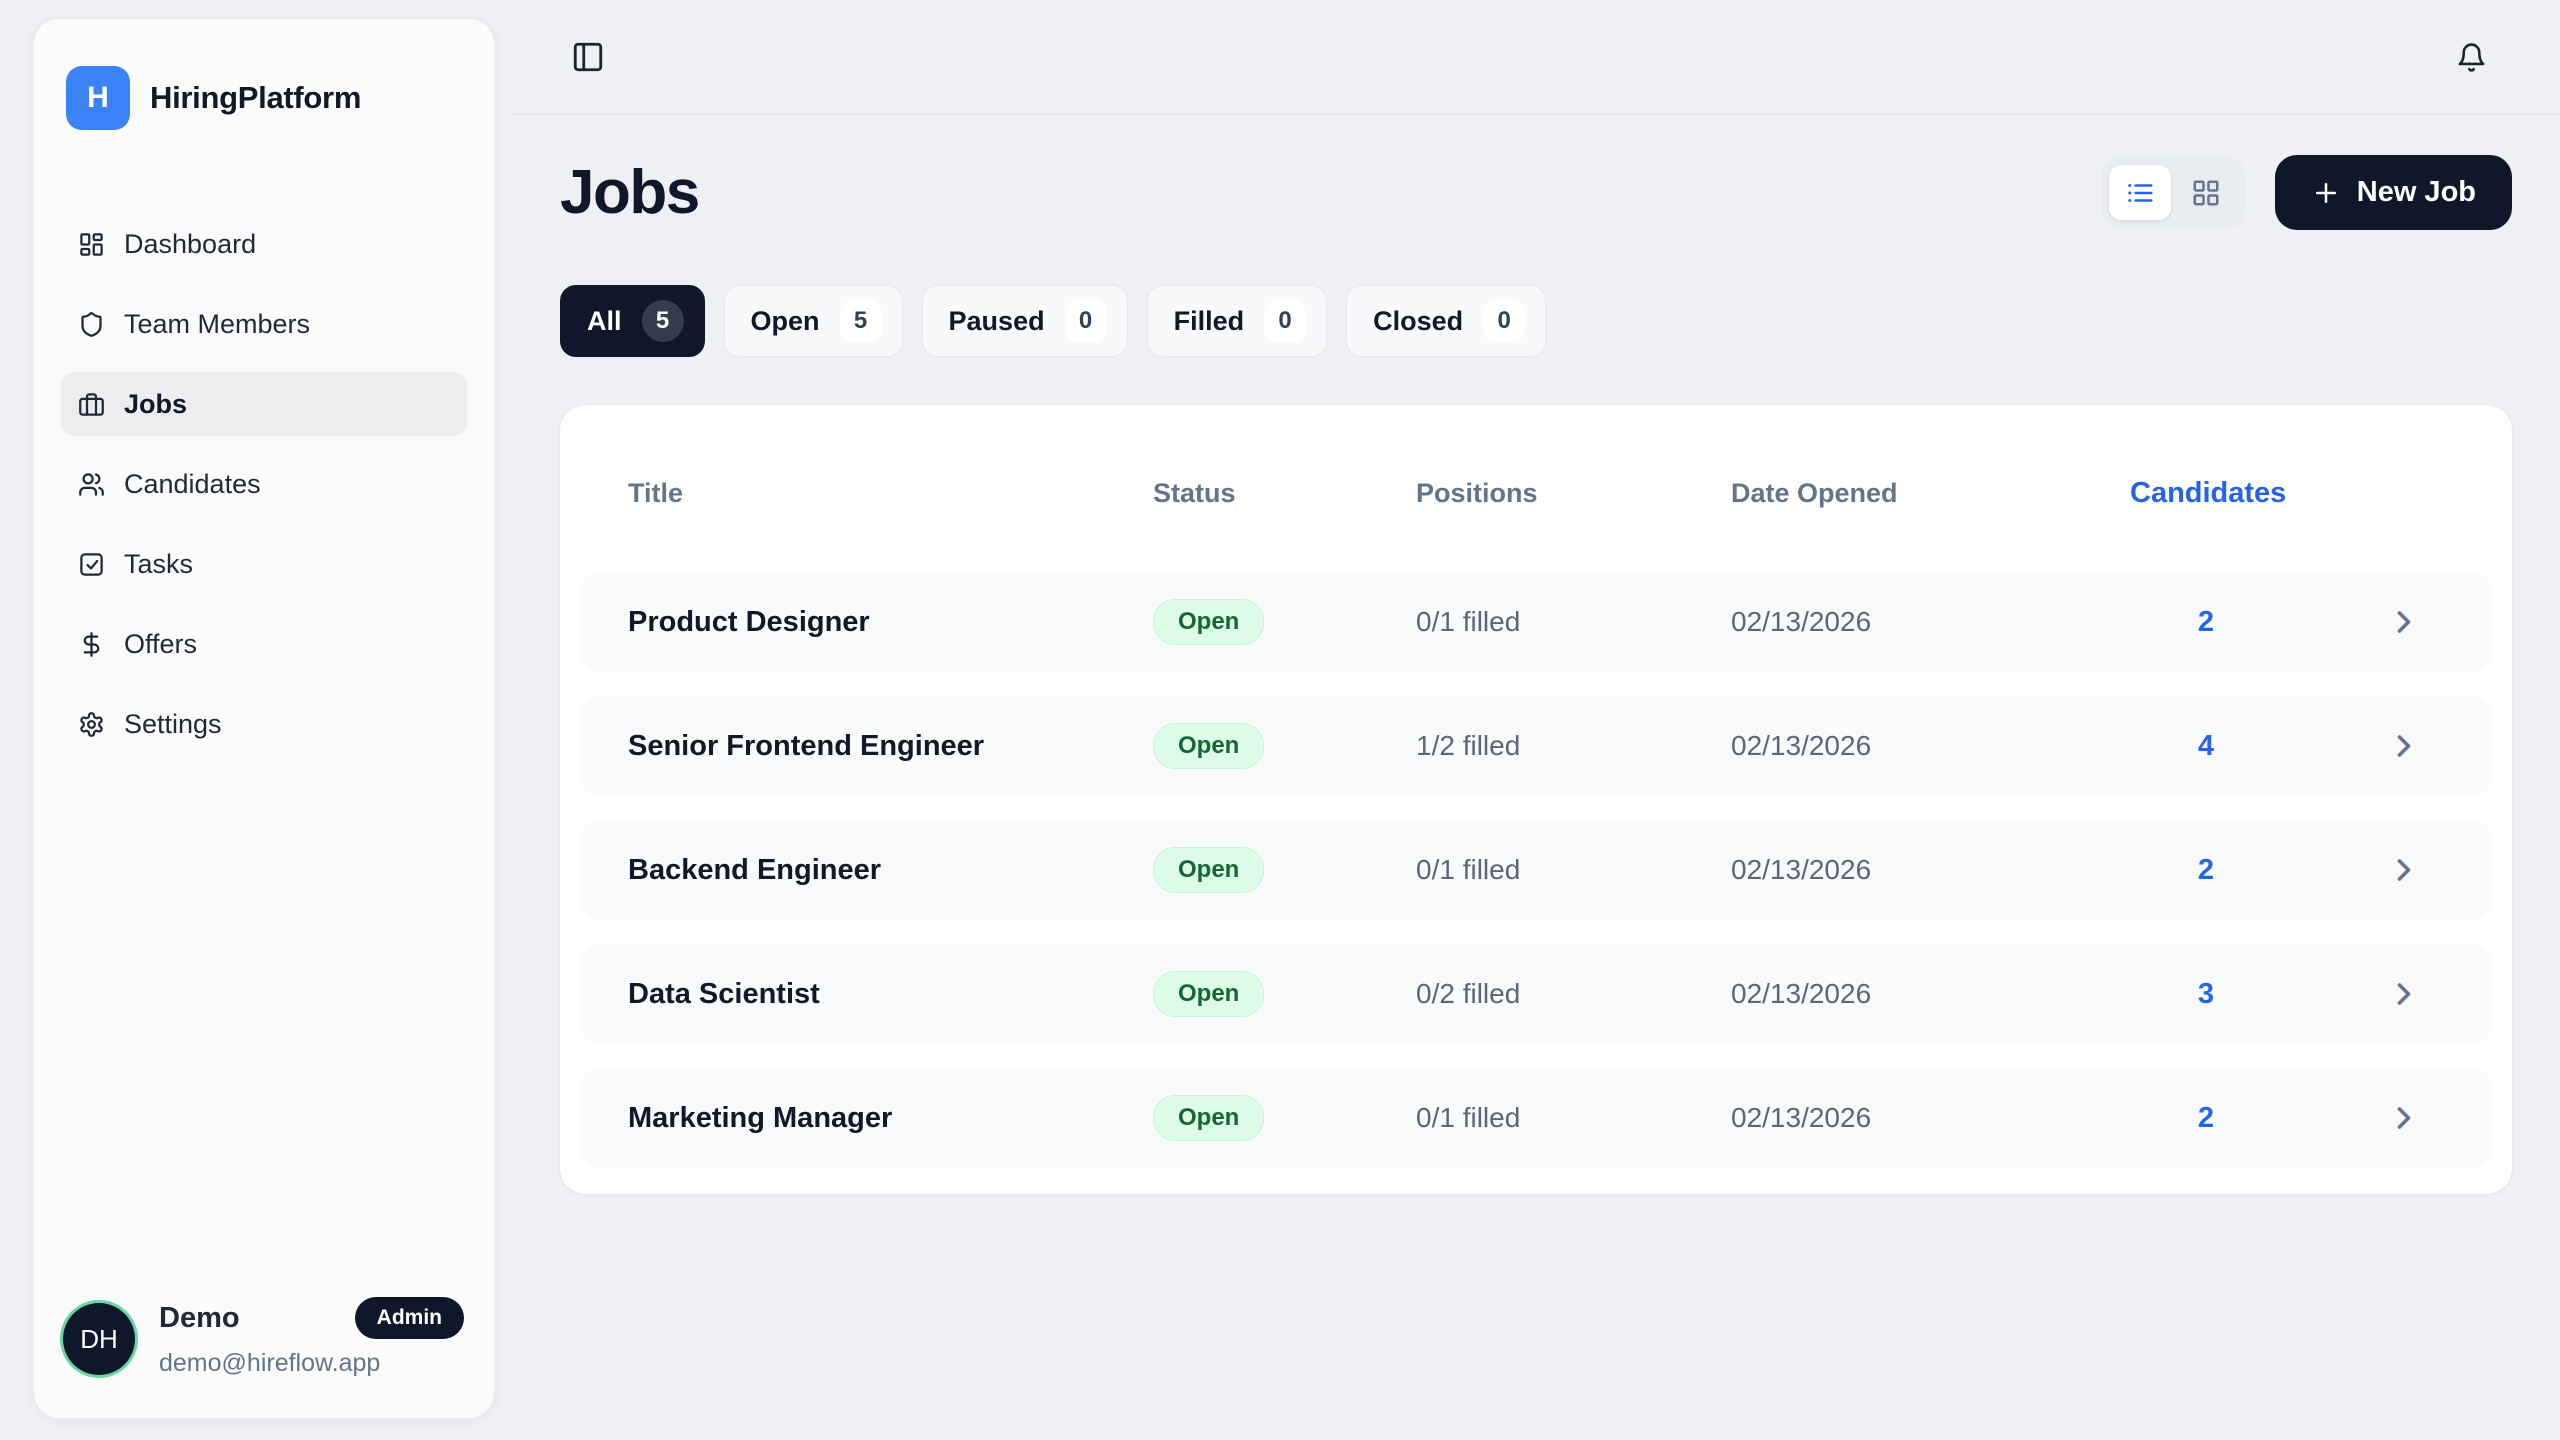  Describe the element at coordinates (256, 97) in the screenshot. I see `app-title: HiringPlatform` at that location.